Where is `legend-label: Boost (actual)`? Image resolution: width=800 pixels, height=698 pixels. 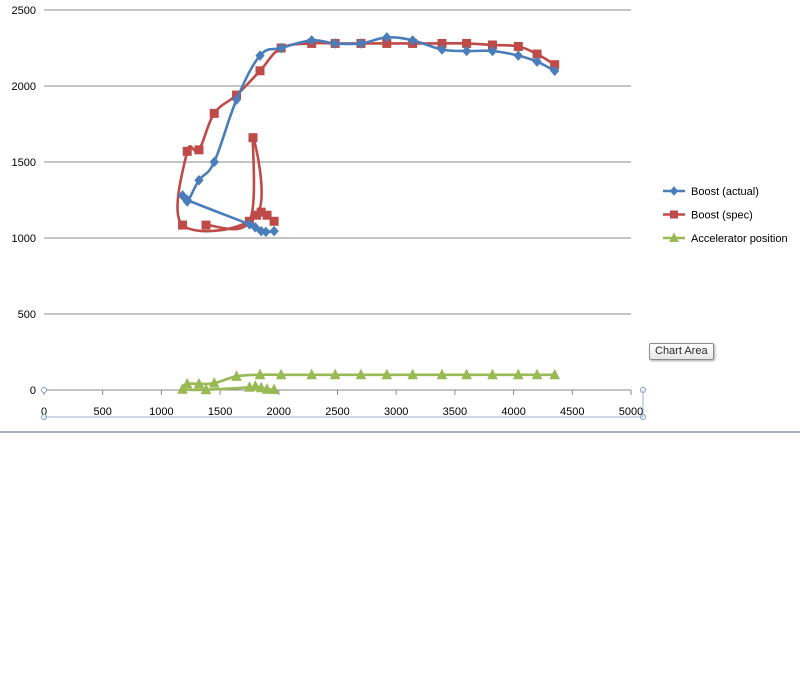 legend-label: Boost (actual) is located at coordinates (725, 192).